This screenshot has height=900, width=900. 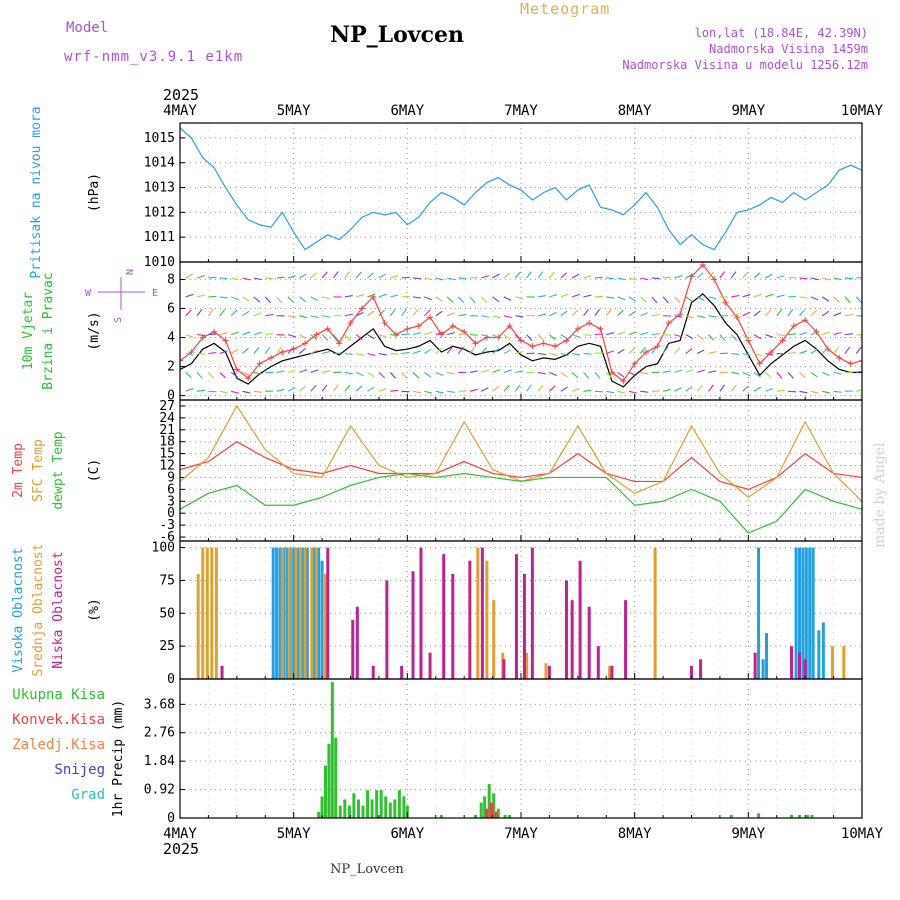 What do you see at coordinates (407, 111) in the screenshot?
I see `top-date-label: 6MAY` at bounding box center [407, 111].